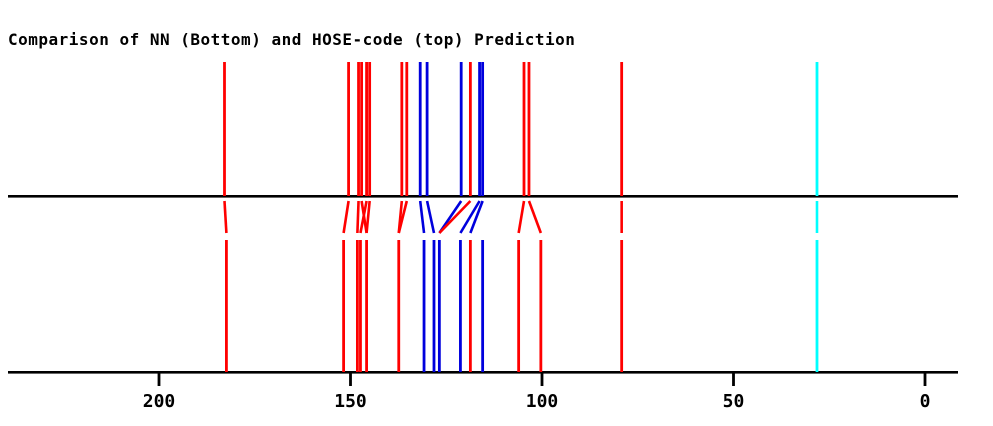 This screenshot has width=993, height=426. I want to click on axis-tick-label: 200, so click(159, 401).